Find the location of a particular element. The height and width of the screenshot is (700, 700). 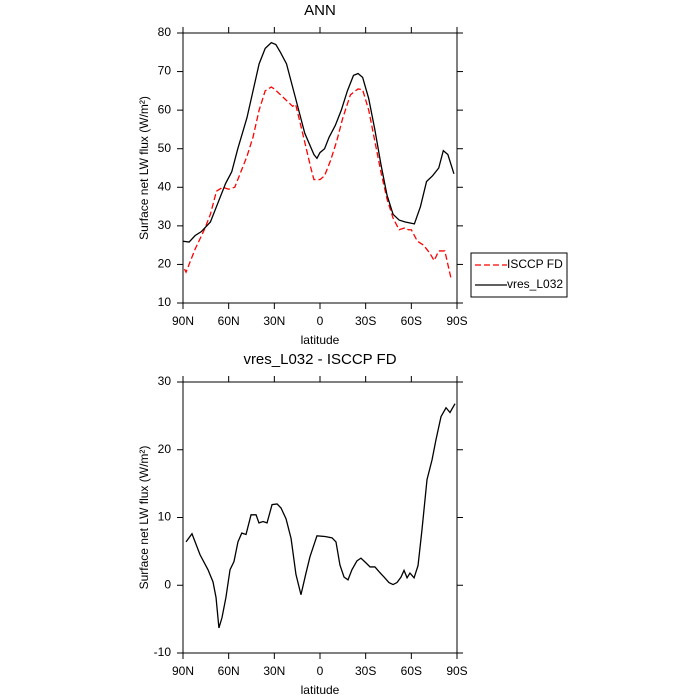

legend-label: vres_L032 is located at coordinates (535, 284).